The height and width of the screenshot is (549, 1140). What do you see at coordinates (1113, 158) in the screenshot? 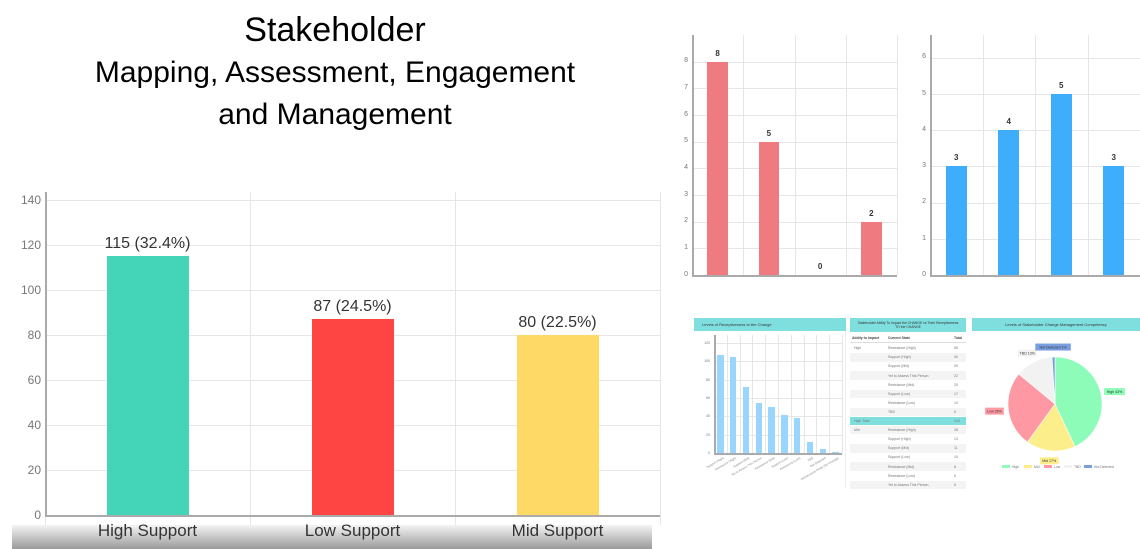
I see `bar-value-label: 3` at bounding box center [1113, 158].